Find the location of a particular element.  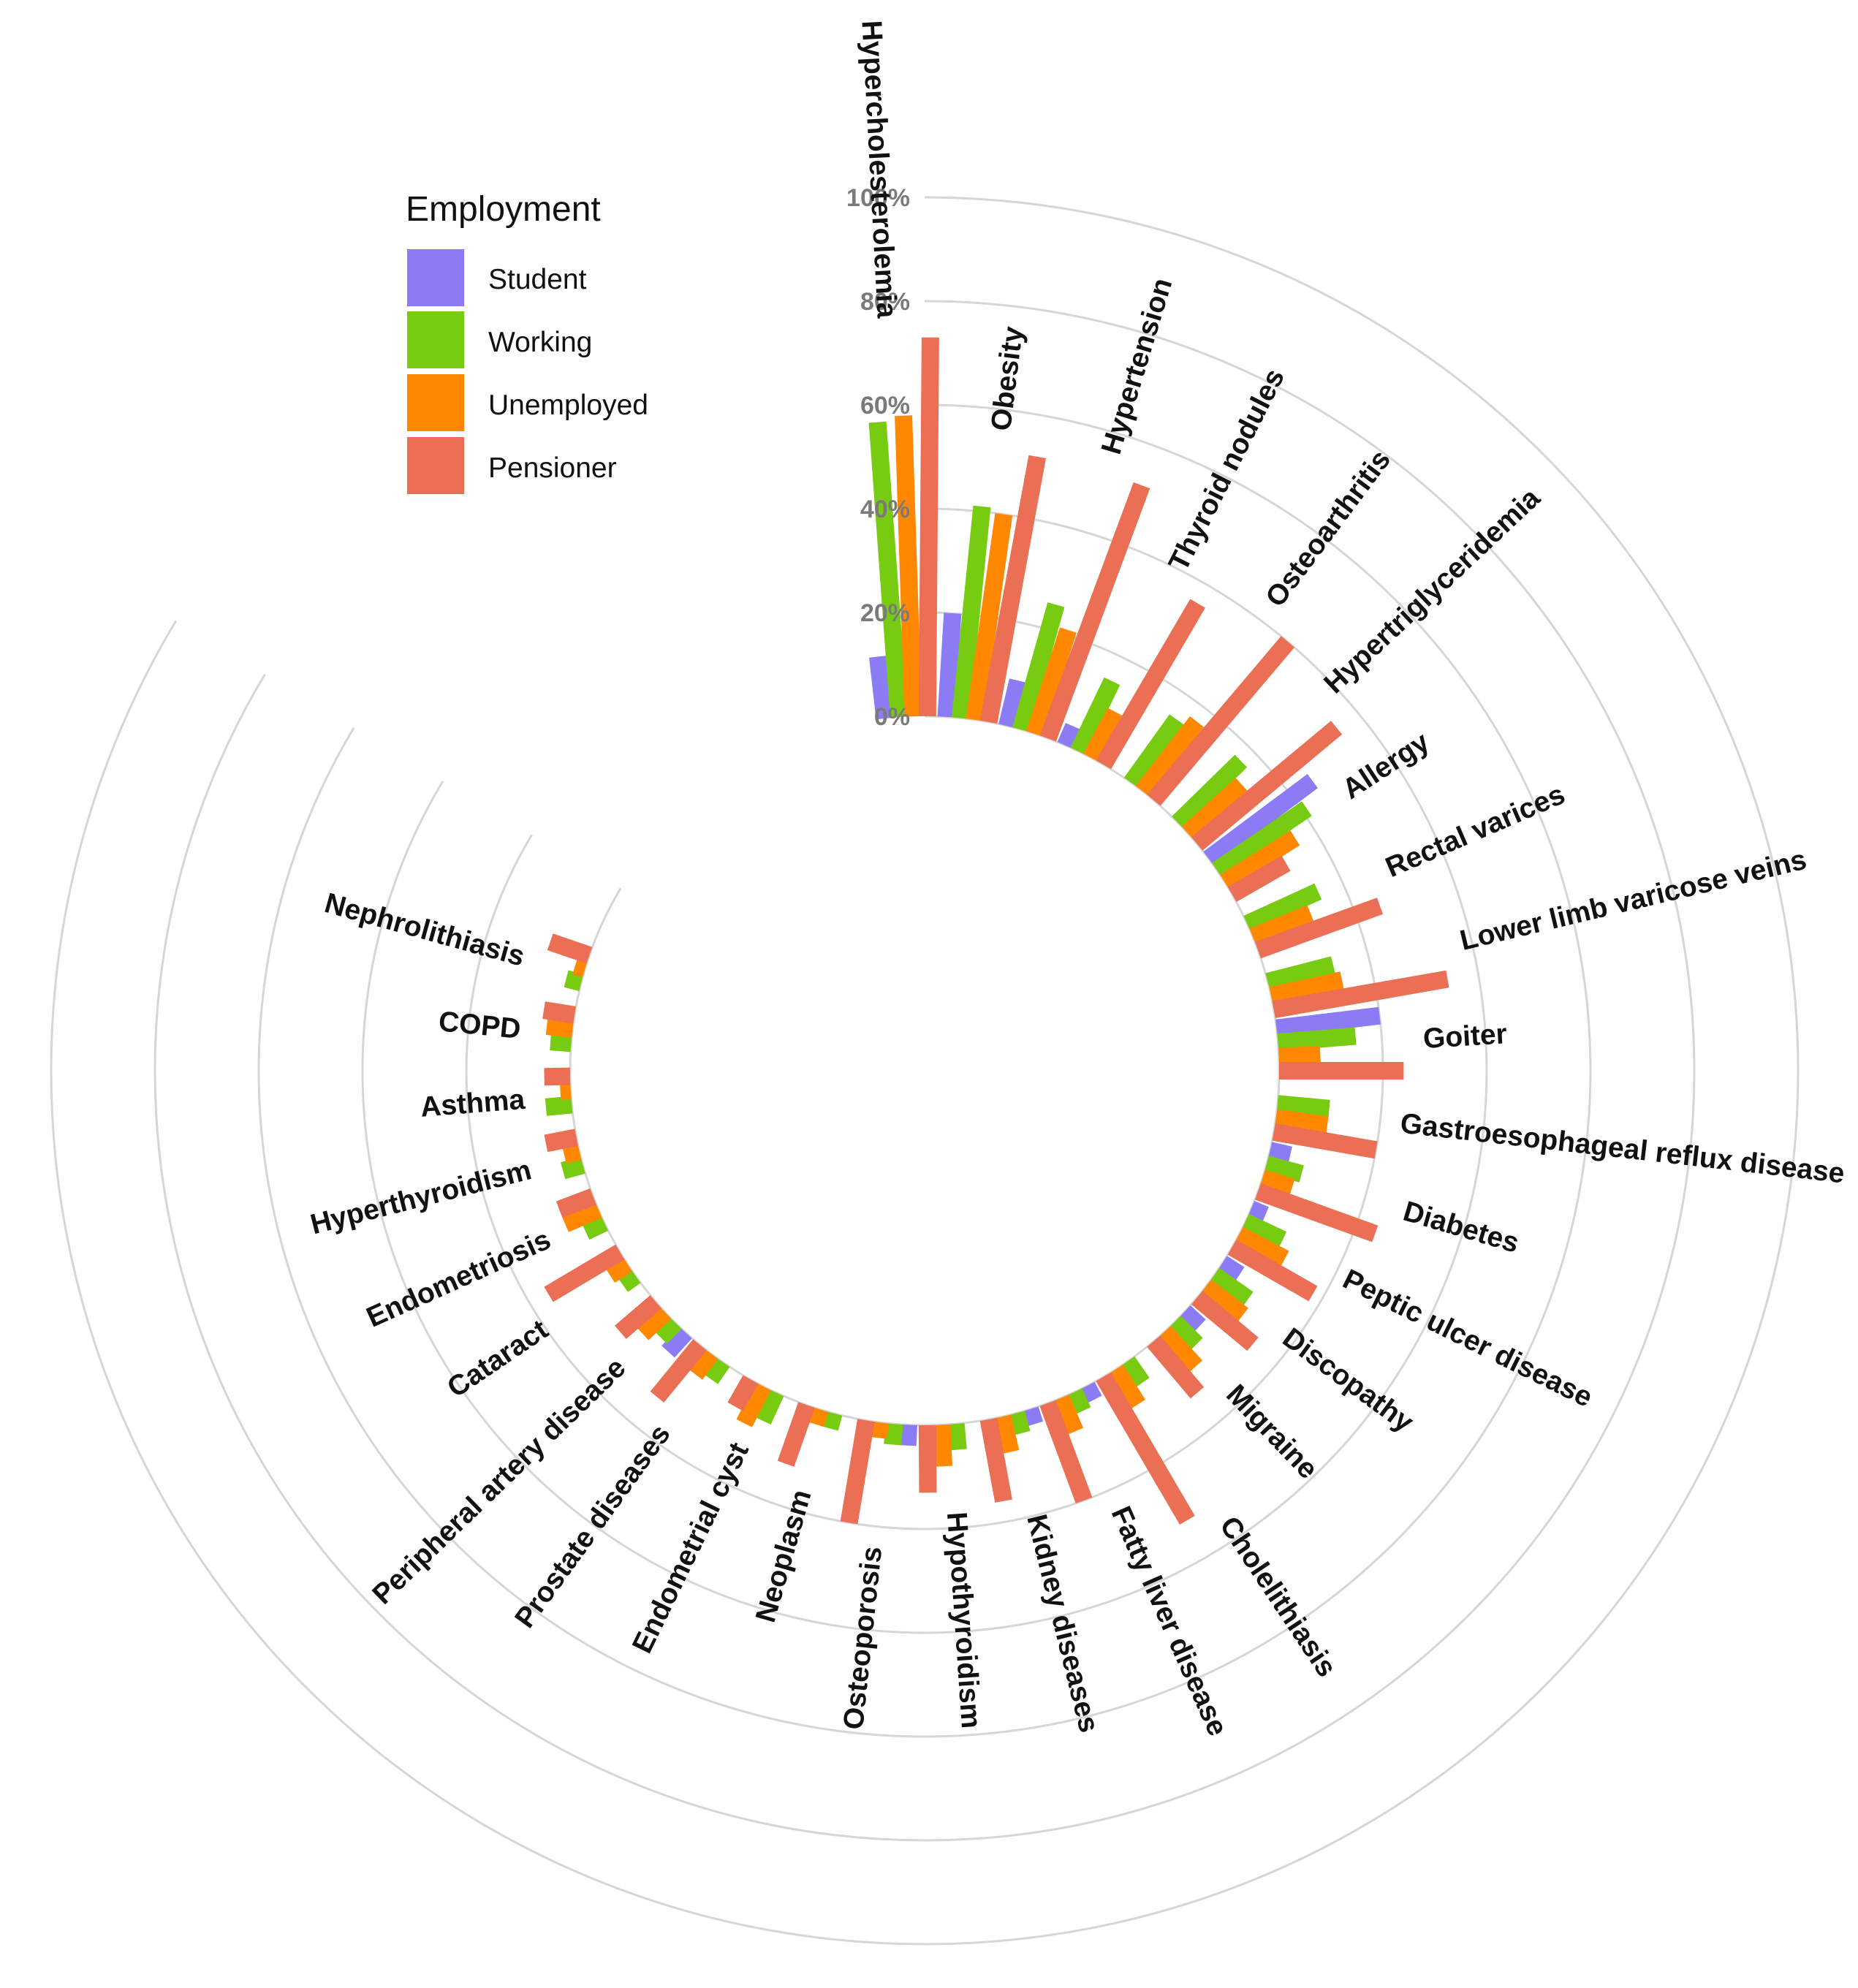

category-label-26: Hyperthyroidism is located at coordinates (421, 1197).